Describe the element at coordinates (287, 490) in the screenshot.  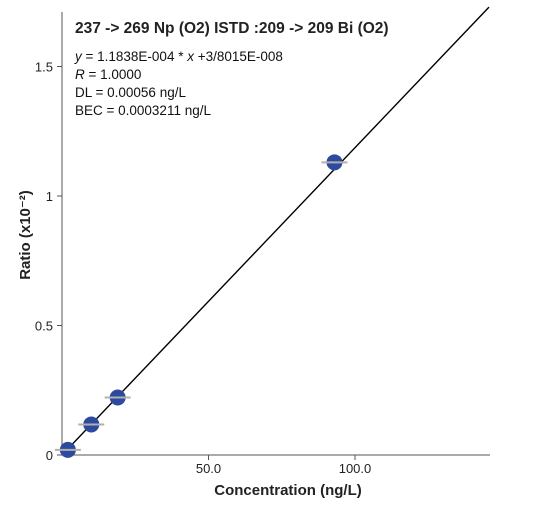
I see `x-axis-label: Concentration (ng/L)` at that location.